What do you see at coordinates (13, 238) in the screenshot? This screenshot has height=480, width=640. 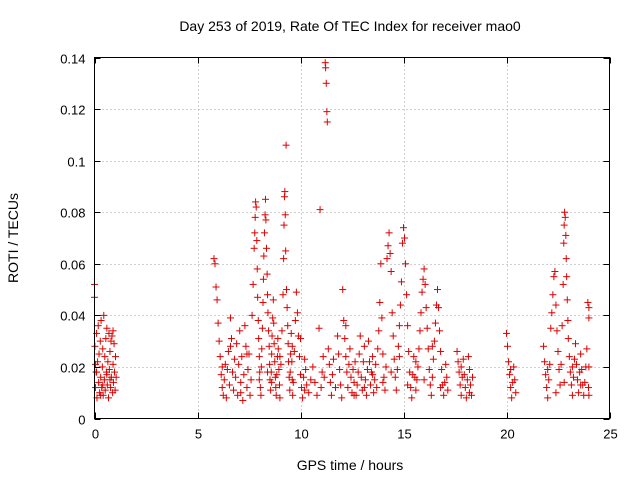 I see `y-axis-label: ROTI / TECUs` at bounding box center [13, 238].